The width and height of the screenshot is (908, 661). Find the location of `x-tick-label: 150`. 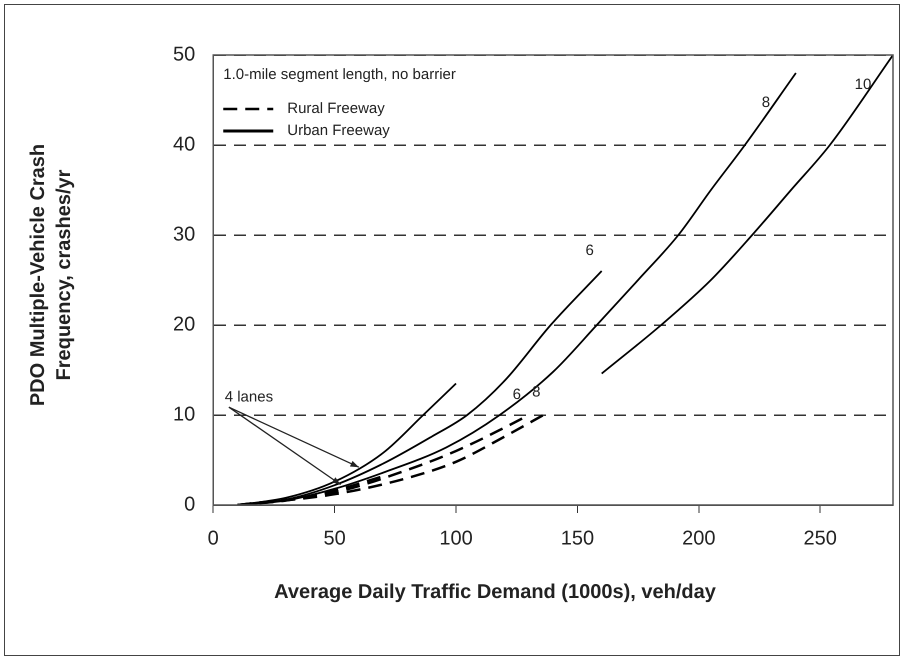

x-tick-label: 150 is located at coordinates (577, 539).